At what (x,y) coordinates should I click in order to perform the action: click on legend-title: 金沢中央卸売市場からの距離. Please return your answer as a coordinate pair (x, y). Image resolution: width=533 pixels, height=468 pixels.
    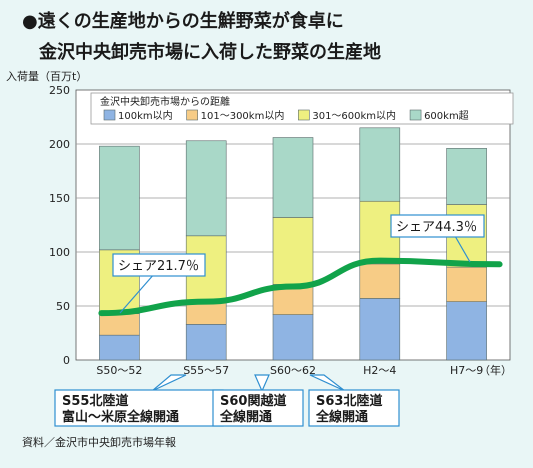
    Looking at the image, I should click on (165, 101).